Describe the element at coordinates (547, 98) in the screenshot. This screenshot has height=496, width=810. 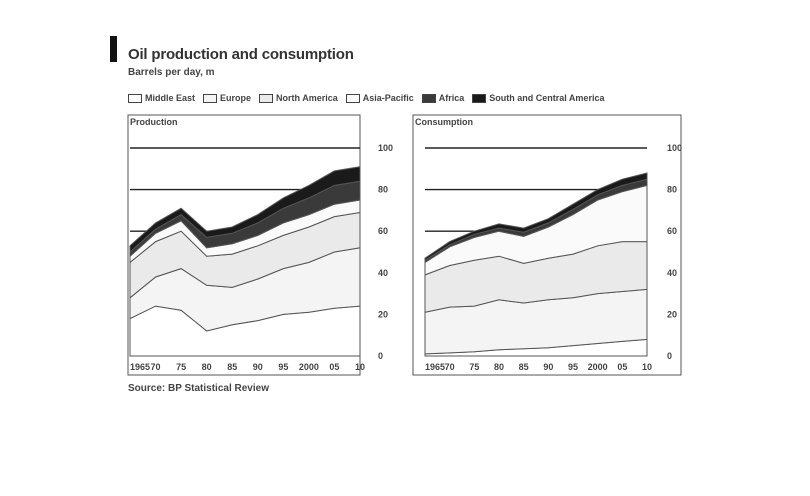
I see `legend-label: South and Central America` at that location.